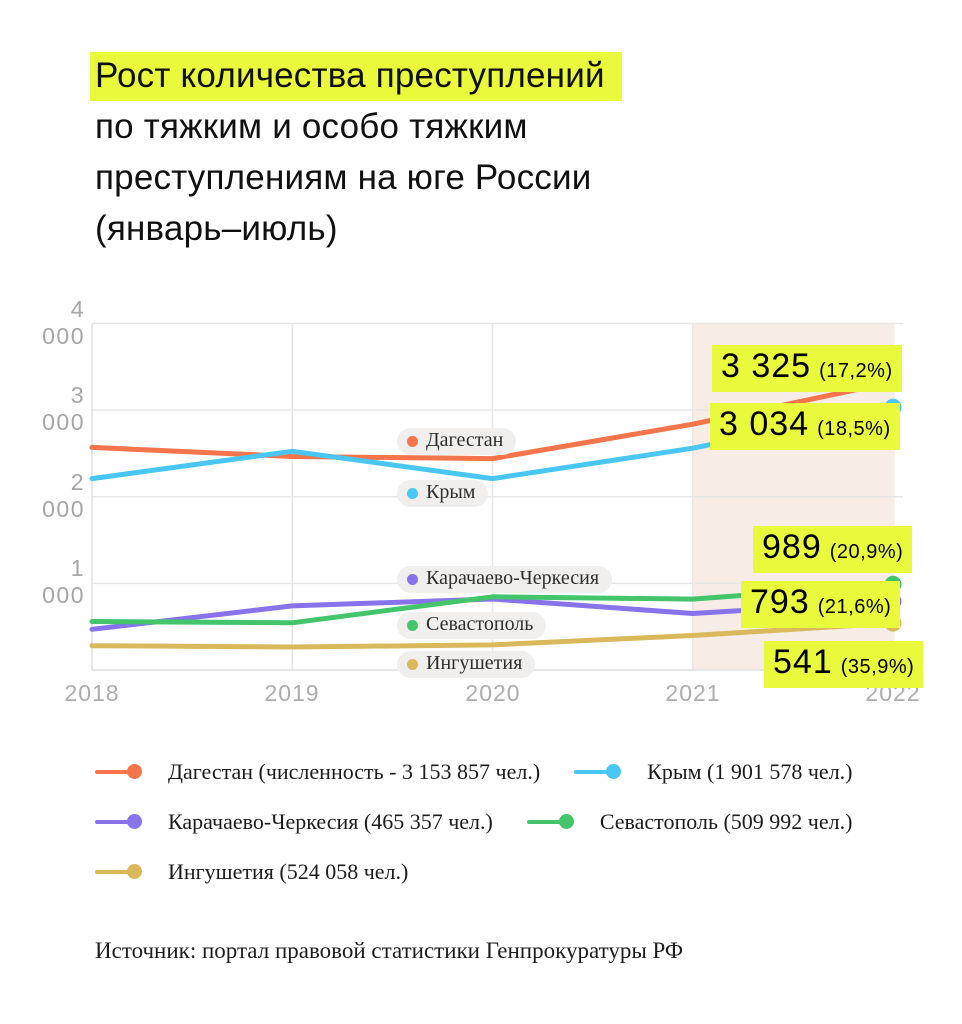 The image size is (962, 1024). I want to click on series-pill-dagestan: Дагестан, so click(457, 441).